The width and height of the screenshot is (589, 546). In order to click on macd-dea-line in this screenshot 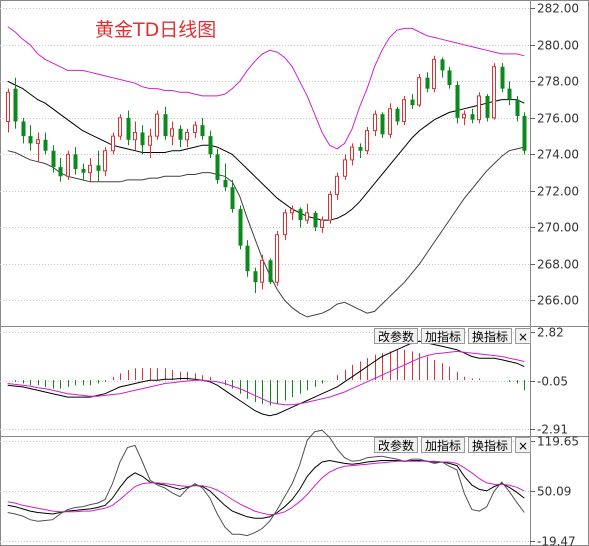, I will do `click(266, 378)`.